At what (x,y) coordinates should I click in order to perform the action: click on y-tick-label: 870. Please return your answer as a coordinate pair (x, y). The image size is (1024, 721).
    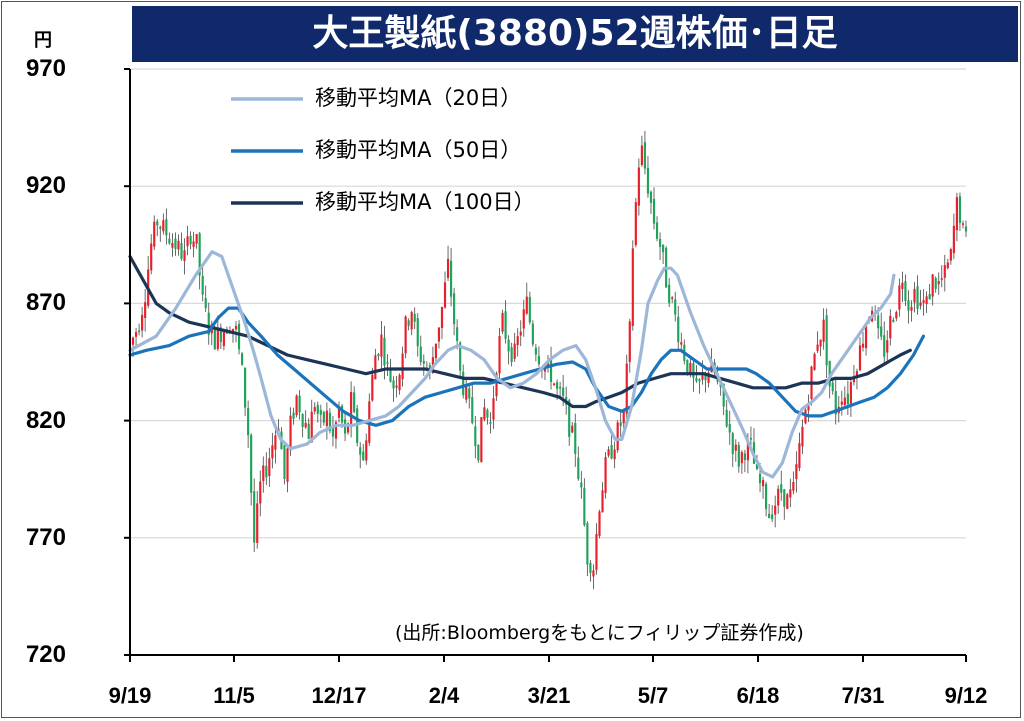
    Looking at the image, I should click on (45, 303).